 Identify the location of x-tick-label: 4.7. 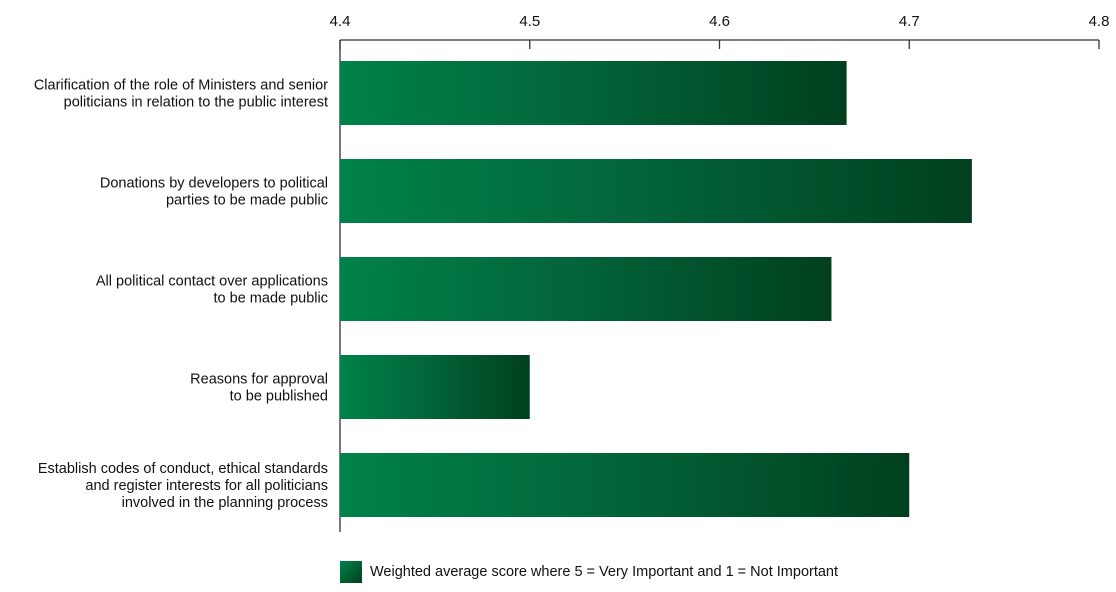
(909, 21).